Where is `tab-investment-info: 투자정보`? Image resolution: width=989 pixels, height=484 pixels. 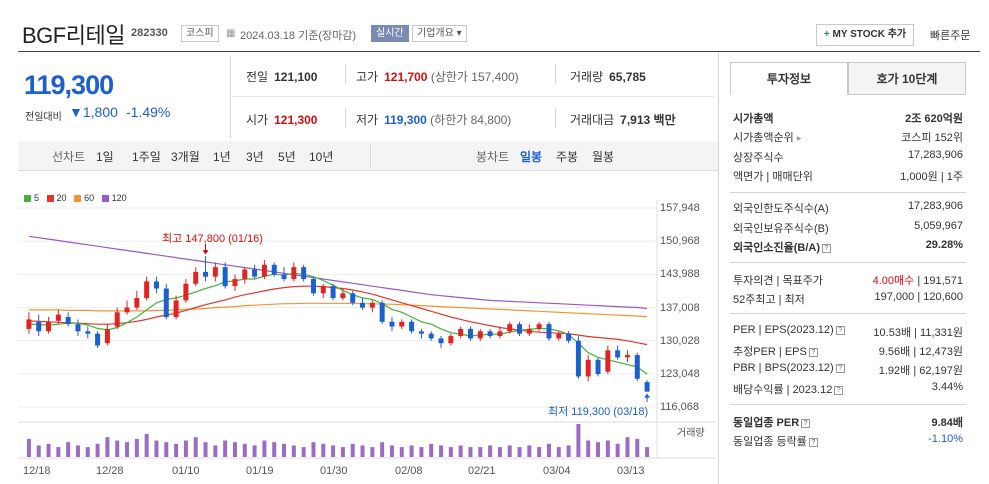 tab-investment-info: 투자정보 is located at coordinates (789, 78).